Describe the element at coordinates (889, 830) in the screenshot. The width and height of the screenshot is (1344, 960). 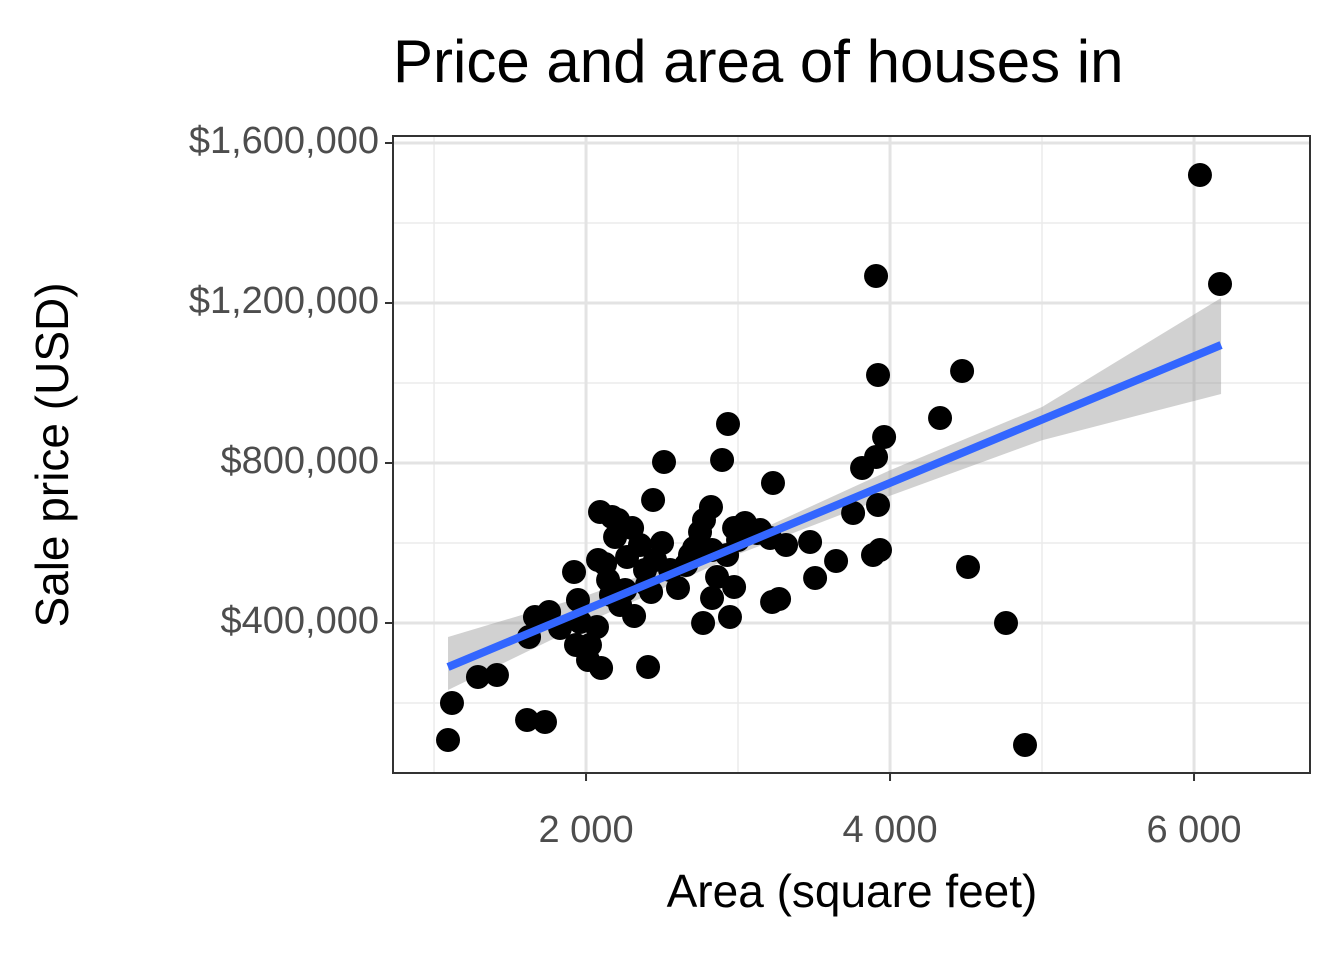
I see `x-tick-label: 4 000` at that location.